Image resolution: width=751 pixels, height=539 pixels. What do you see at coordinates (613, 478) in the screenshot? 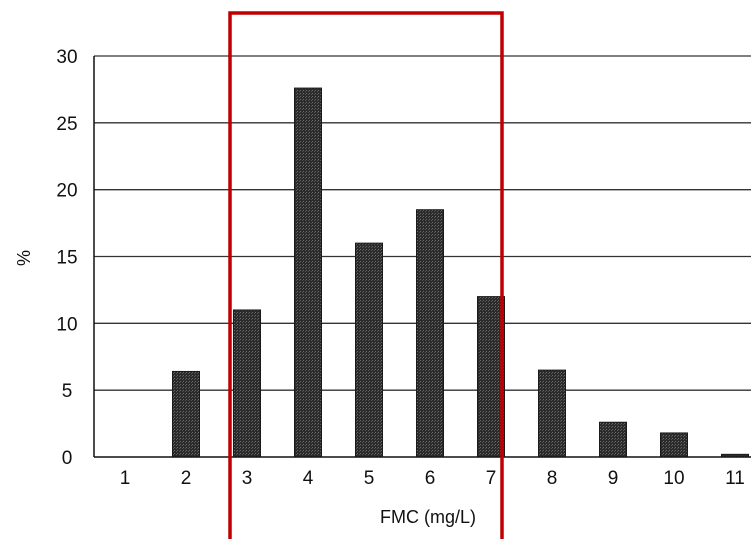
I see `x-tick-label: 9` at bounding box center [613, 478].